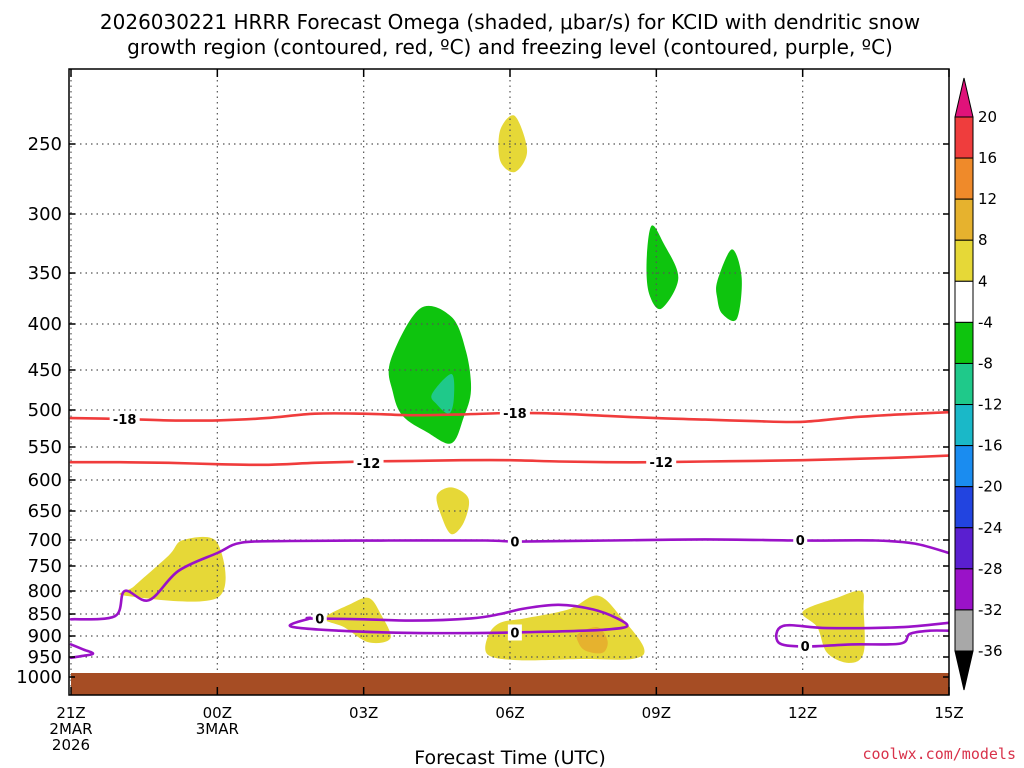 Image resolution: width=1024 pixels, height=768 pixels. Describe the element at coordinates (990, 610) in the screenshot. I see `colorbar-label: -32` at that location.